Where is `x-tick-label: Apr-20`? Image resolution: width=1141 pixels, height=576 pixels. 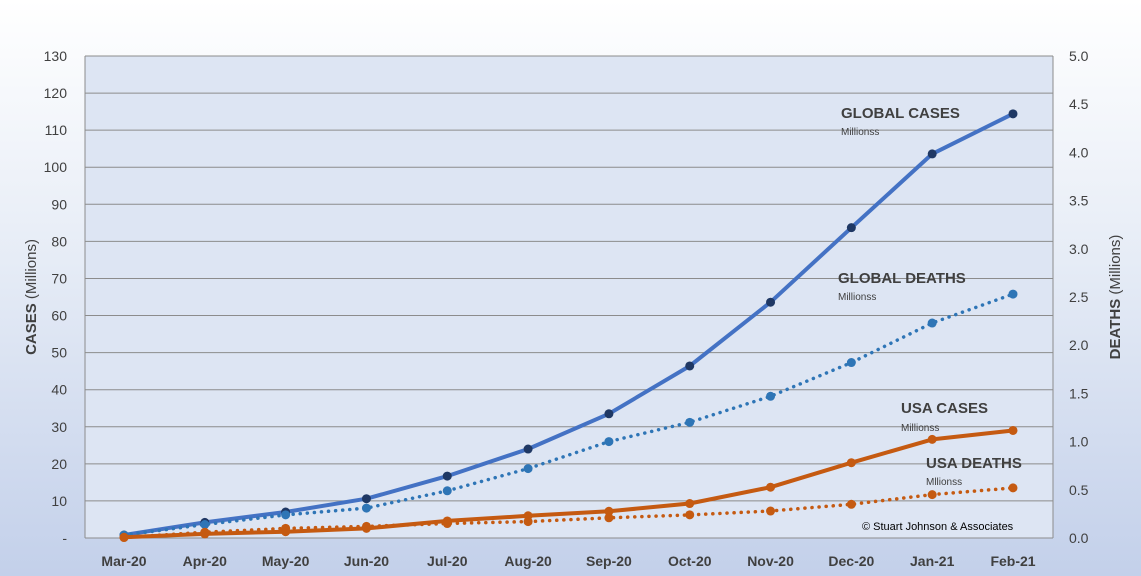 x-tick-label: Apr-20 is located at coordinates (205, 561).